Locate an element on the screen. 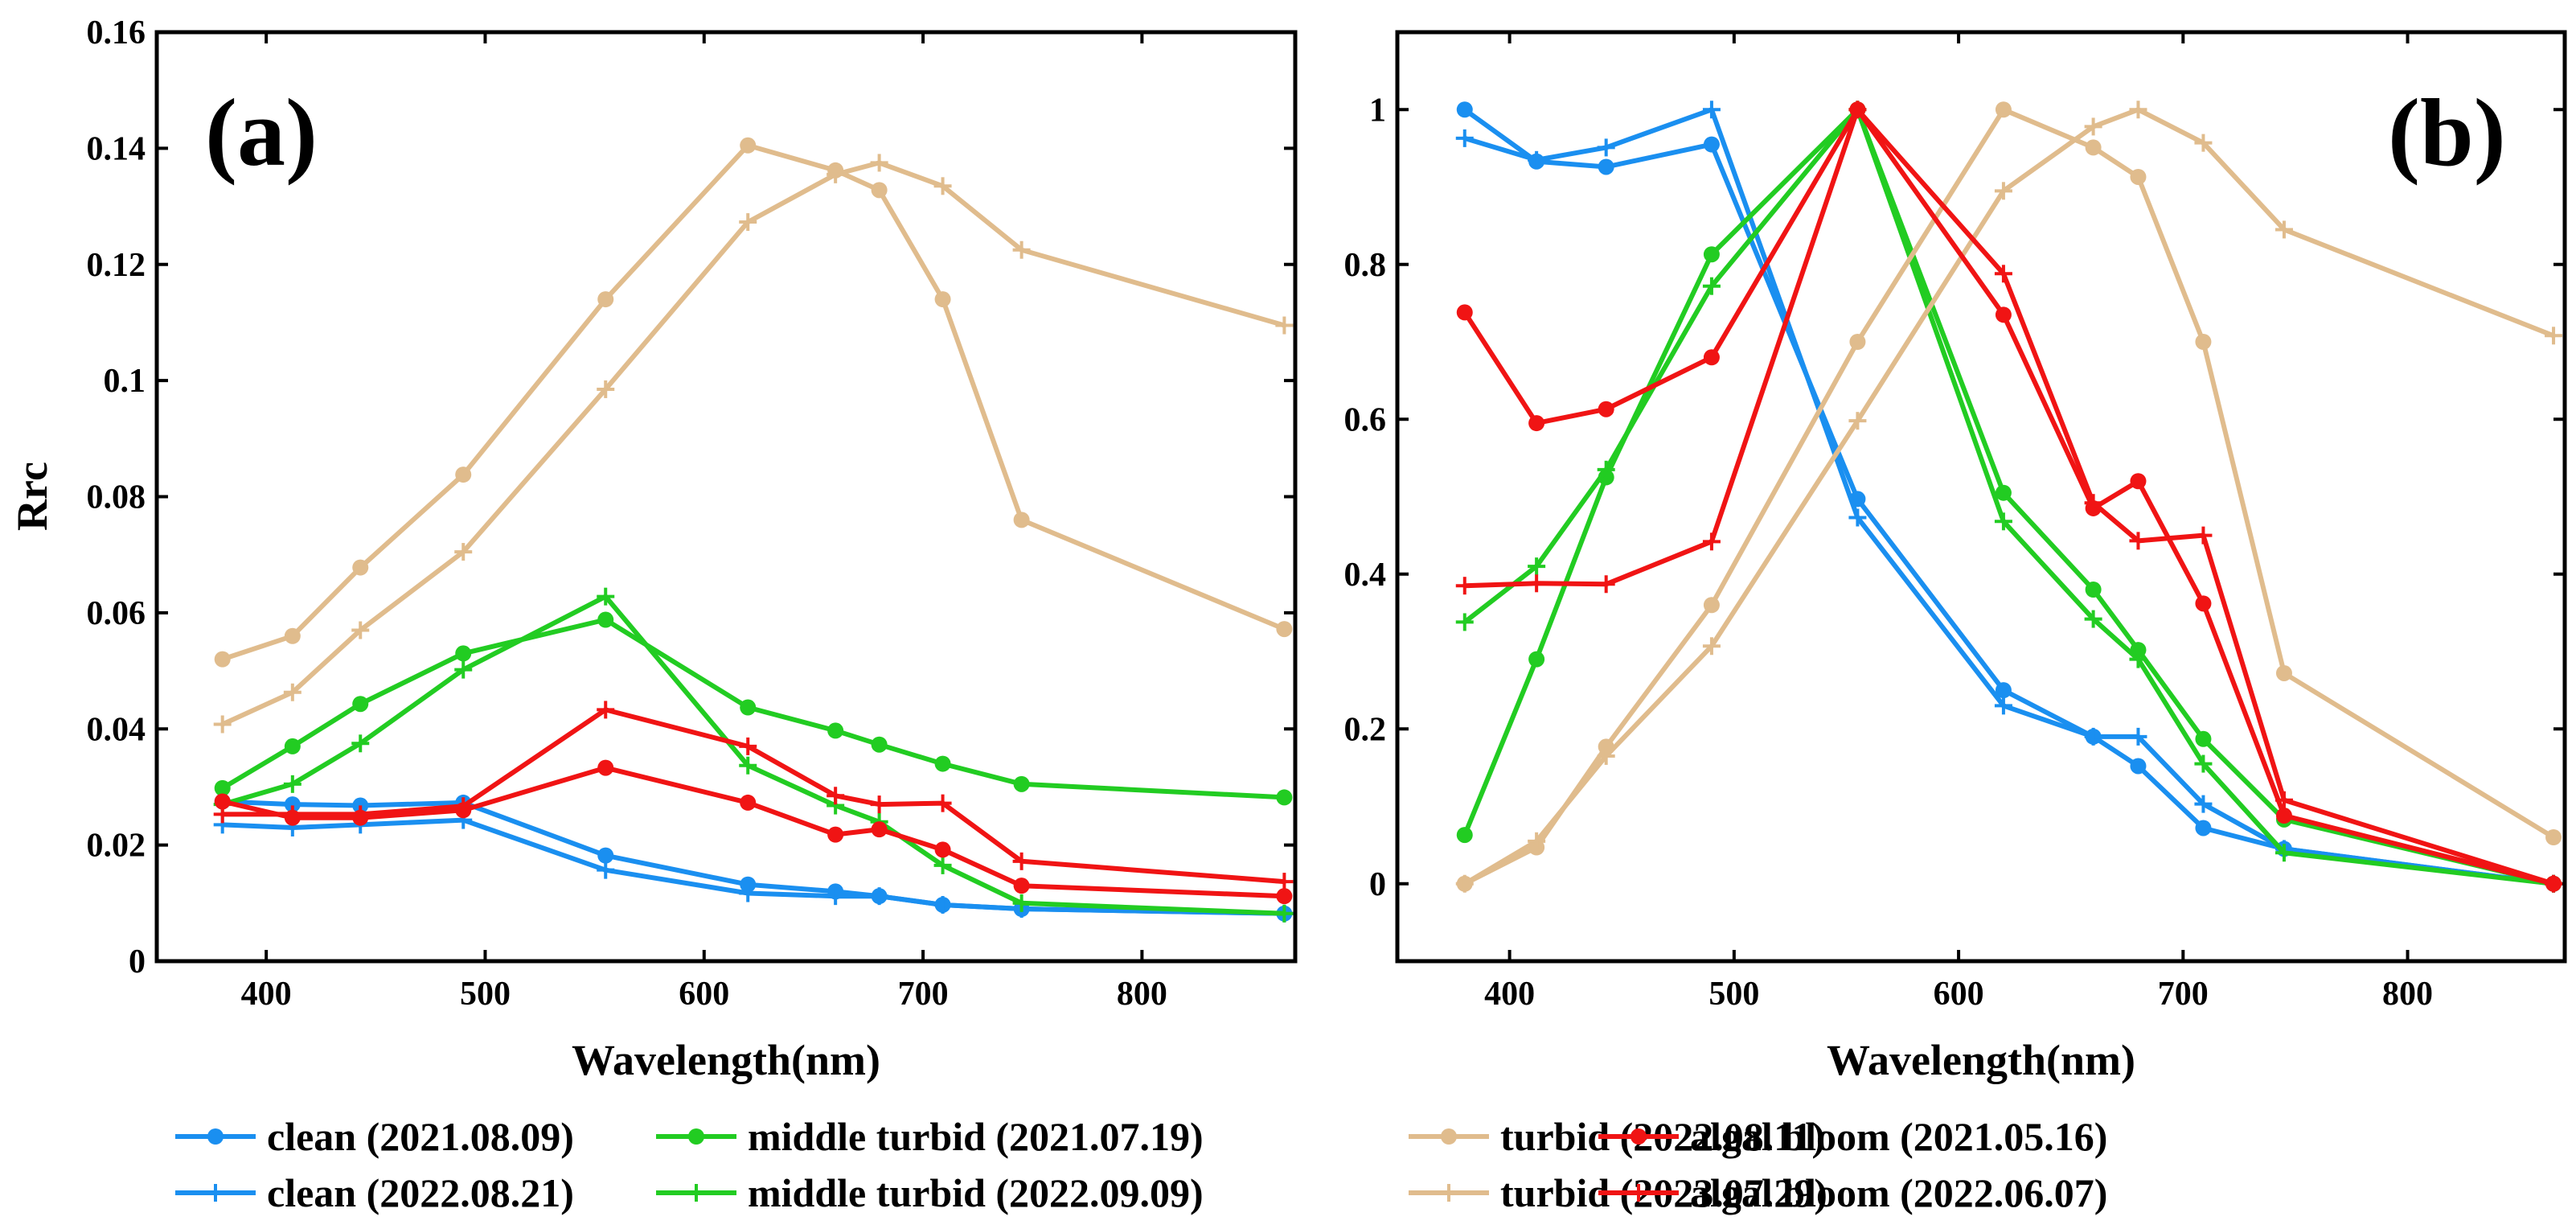 This screenshot has height=1229, width=2576. legend-item-algal-bloom-2022-06-07: algal bloom (2022.06.07) is located at coordinates (1853, 1192).